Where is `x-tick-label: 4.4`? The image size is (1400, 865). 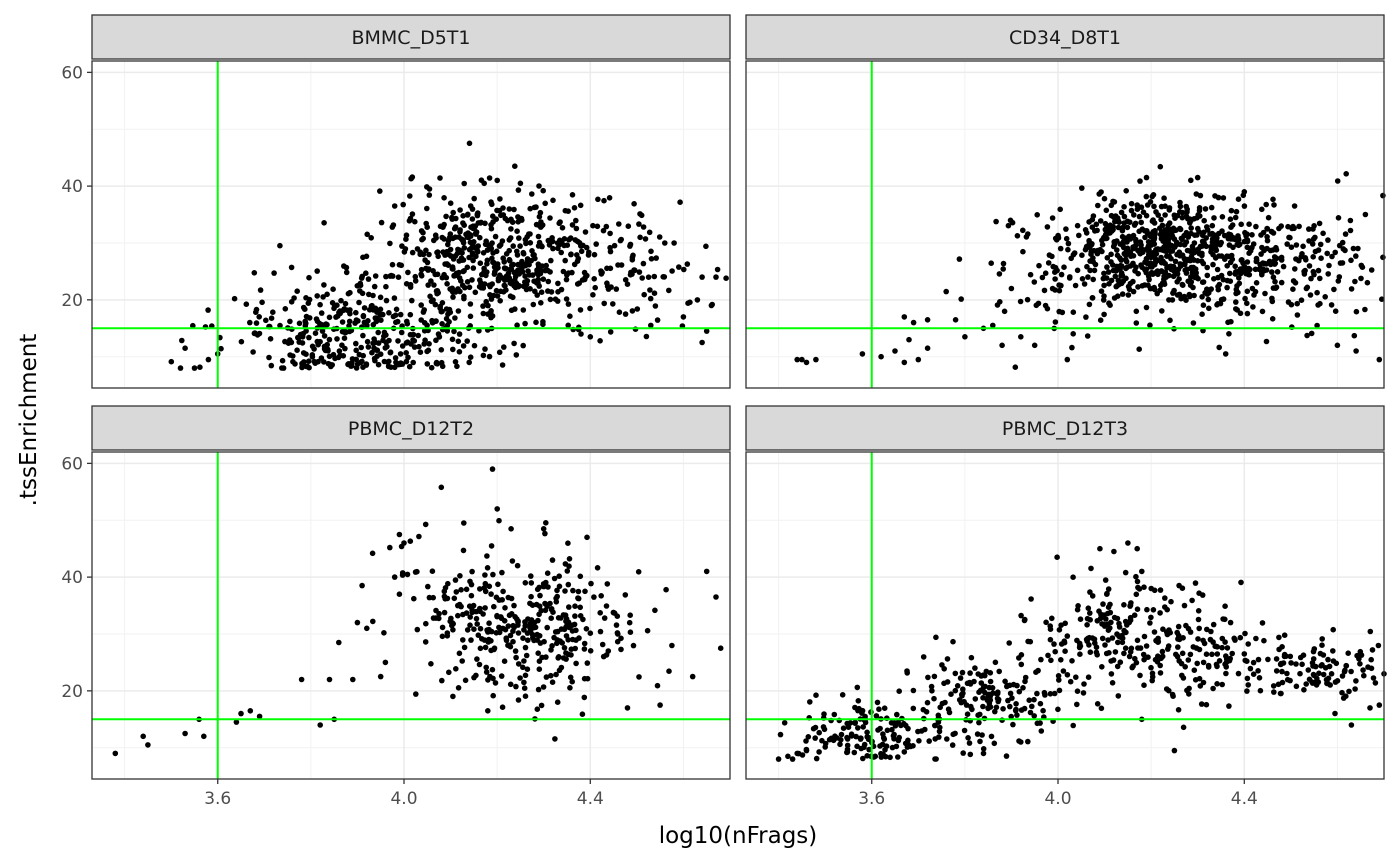 x-tick-label: 4.4 is located at coordinates (1244, 799).